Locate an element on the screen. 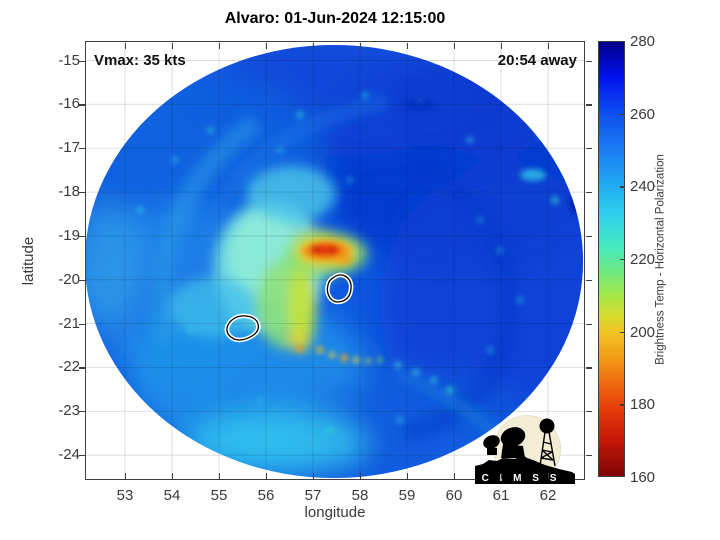 The height and width of the screenshot is (540, 720). y-tick-label: -19 is located at coordinates (69, 235).